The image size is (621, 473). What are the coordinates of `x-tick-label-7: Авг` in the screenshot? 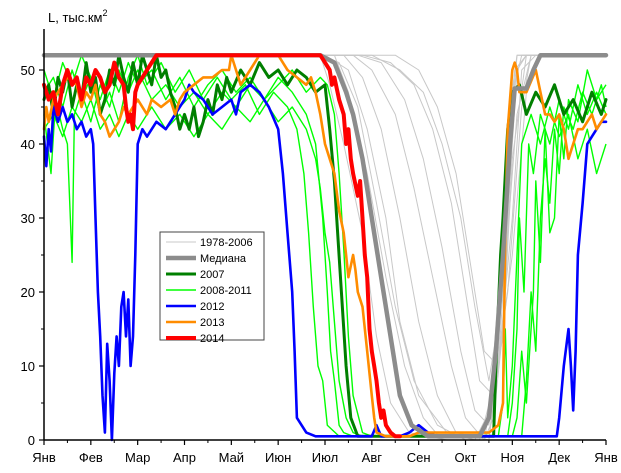 It's located at (372, 457).